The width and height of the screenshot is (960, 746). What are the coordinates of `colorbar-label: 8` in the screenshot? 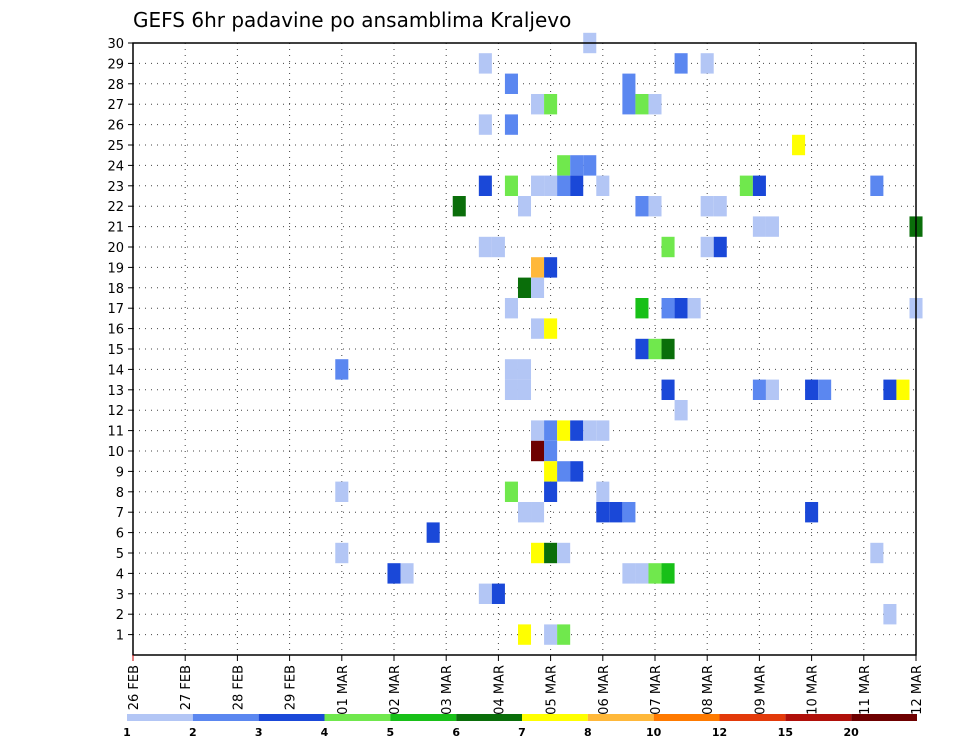 It's located at (588, 732).